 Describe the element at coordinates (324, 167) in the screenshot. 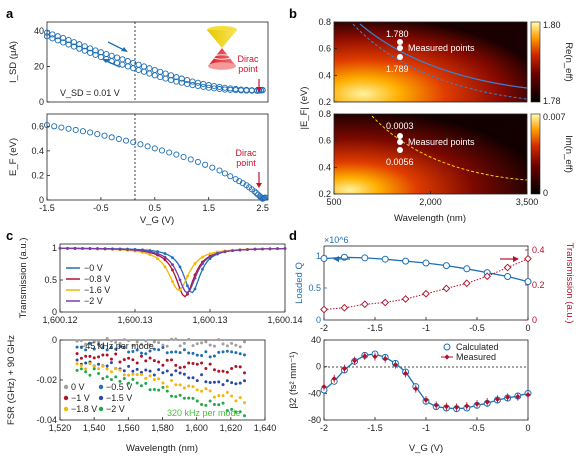

I see `y-tick-label: 0.4` at that location.